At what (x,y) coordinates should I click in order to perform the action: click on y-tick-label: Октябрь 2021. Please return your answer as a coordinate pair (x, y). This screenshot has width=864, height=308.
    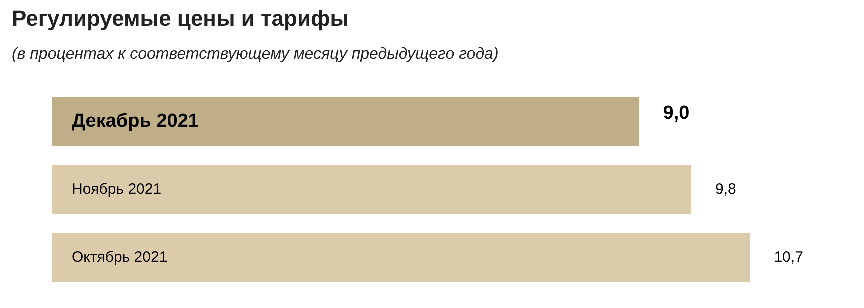
    Looking at the image, I should click on (120, 257).